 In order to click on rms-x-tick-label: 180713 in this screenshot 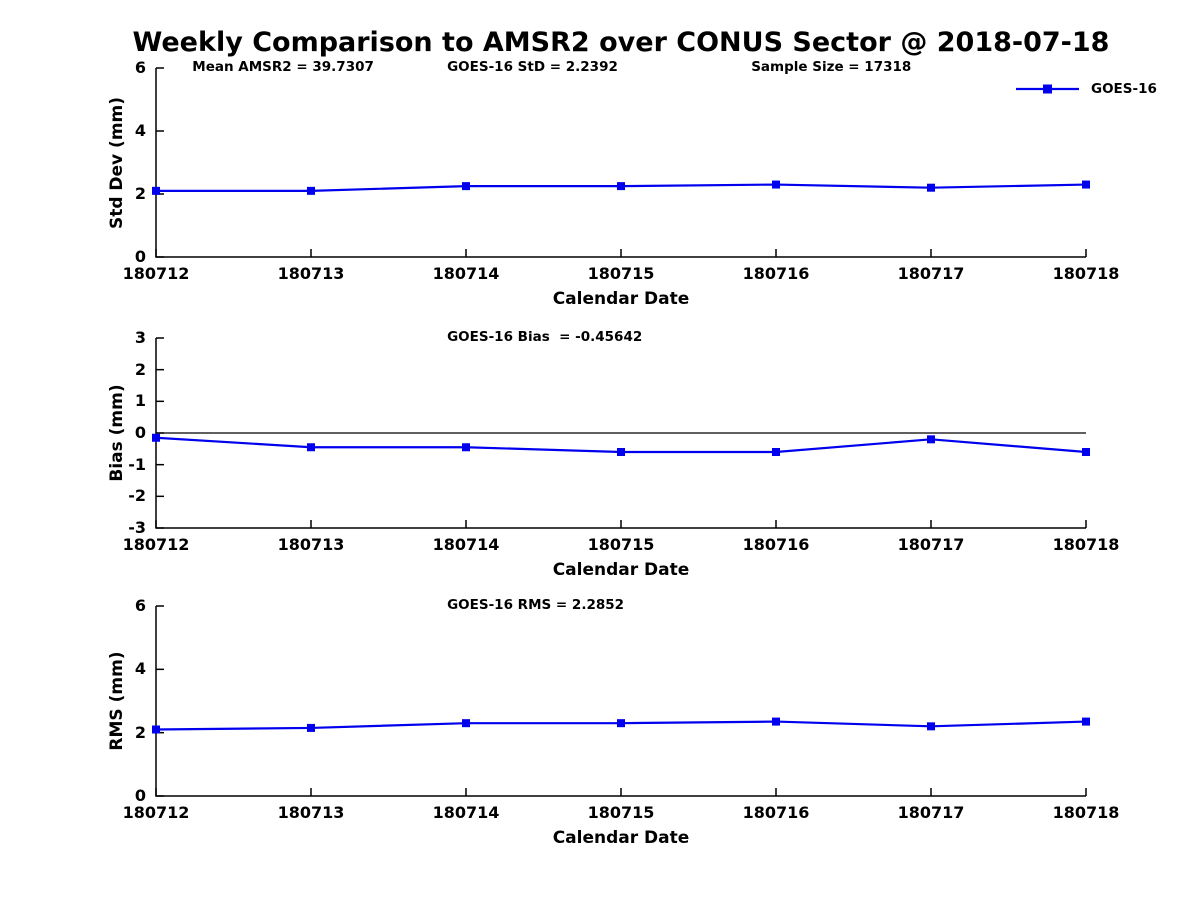, I will do `click(311, 812)`.